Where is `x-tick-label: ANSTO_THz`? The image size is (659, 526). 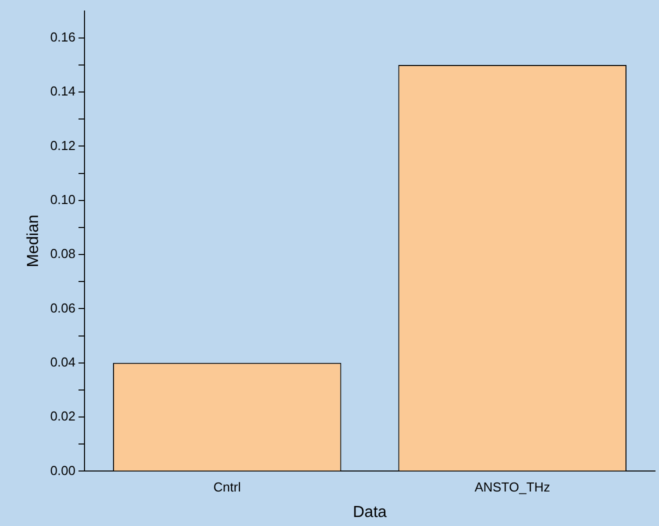
x-tick-label: ANSTO_THz is located at coordinates (512, 487).